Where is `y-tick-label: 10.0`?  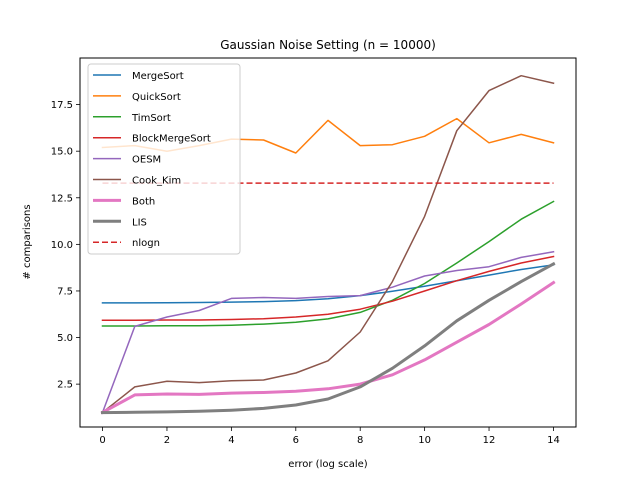
y-tick-label: 10.0 is located at coordinates (62, 245).